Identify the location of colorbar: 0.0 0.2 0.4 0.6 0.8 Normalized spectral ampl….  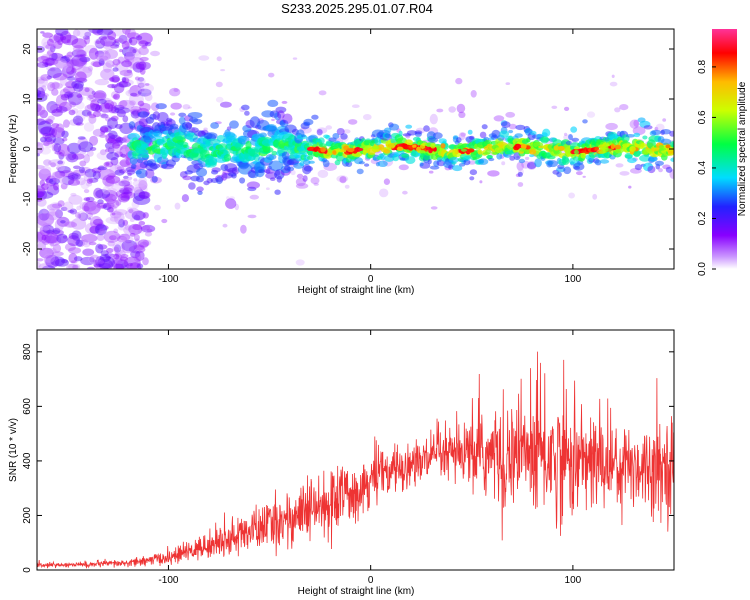
(722, 152).